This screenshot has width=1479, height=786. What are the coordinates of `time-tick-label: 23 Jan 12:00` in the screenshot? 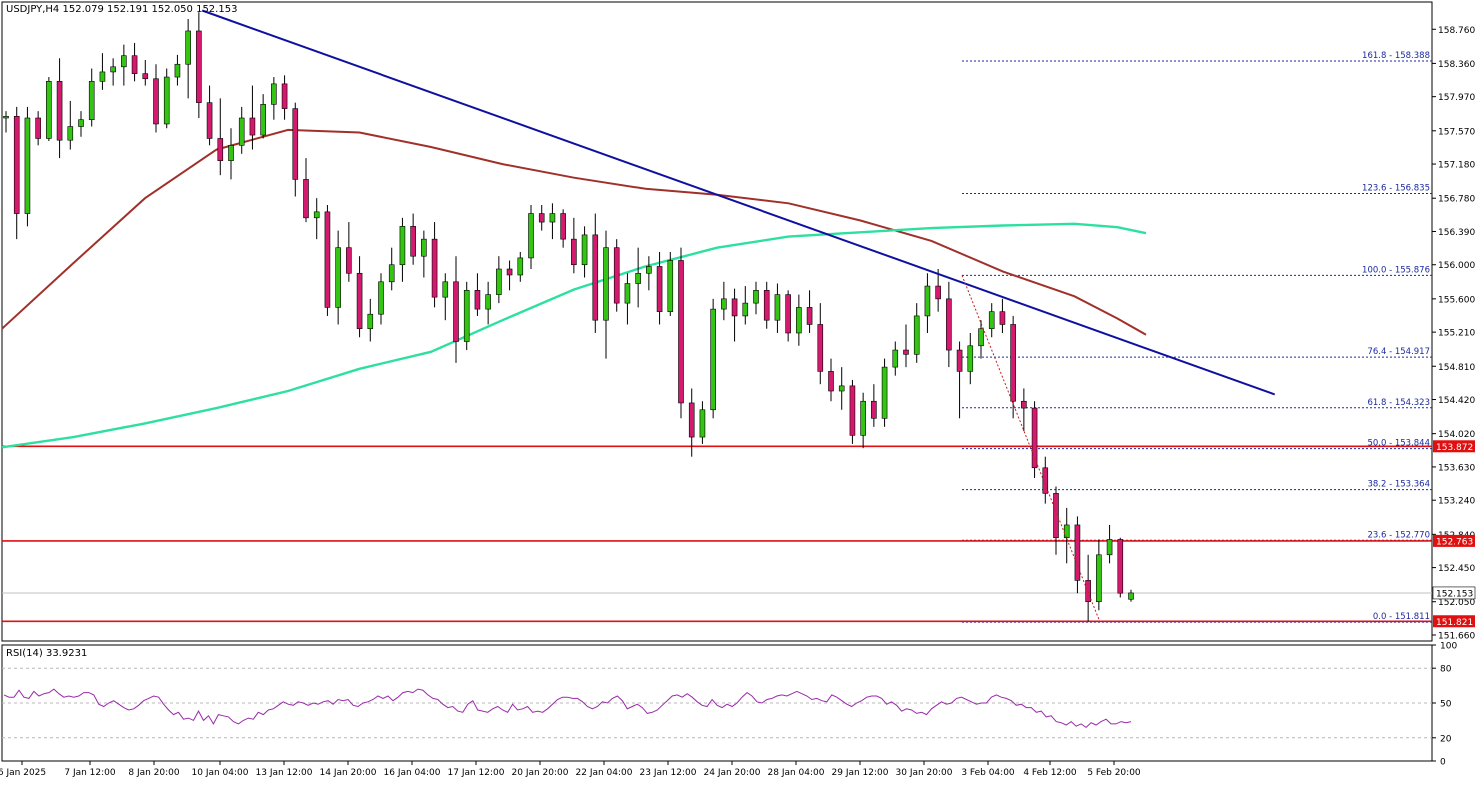 It's located at (668, 773).